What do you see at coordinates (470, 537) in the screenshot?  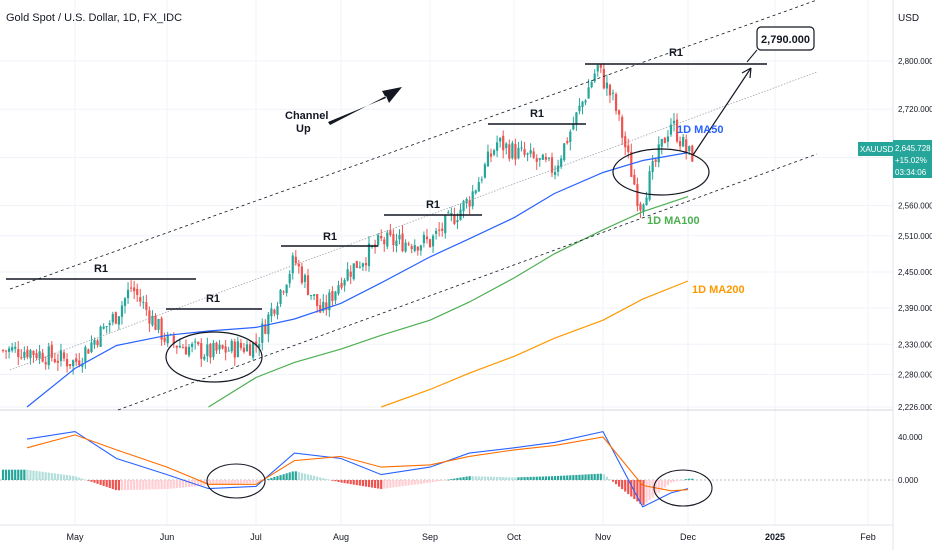 I see `time-axis: May Jun Jul Aug Sep Oct Nov Dec 2025 Feb` at bounding box center [470, 537].